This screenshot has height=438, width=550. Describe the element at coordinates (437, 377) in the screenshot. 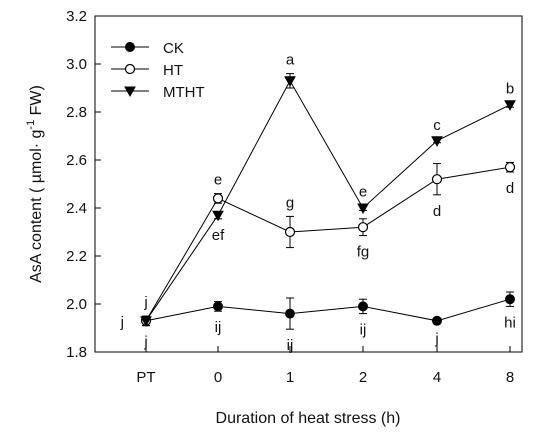

I see `x-tick-label: 4` at that location.